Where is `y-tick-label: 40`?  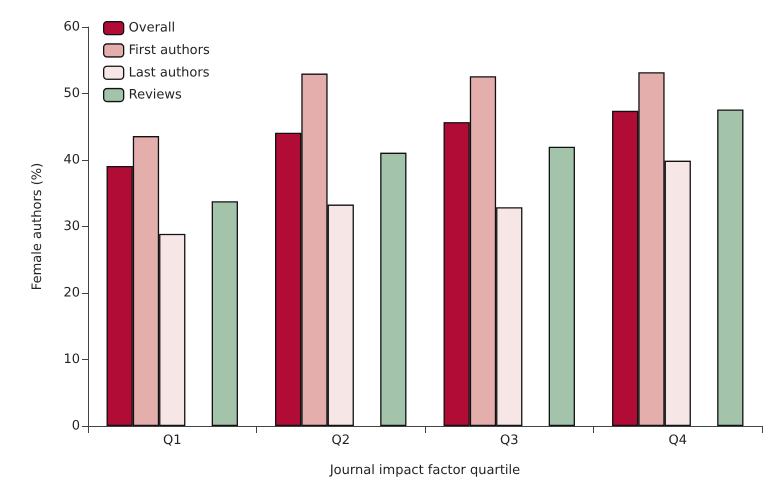 y-tick-label: 40 is located at coordinates (71, 160).